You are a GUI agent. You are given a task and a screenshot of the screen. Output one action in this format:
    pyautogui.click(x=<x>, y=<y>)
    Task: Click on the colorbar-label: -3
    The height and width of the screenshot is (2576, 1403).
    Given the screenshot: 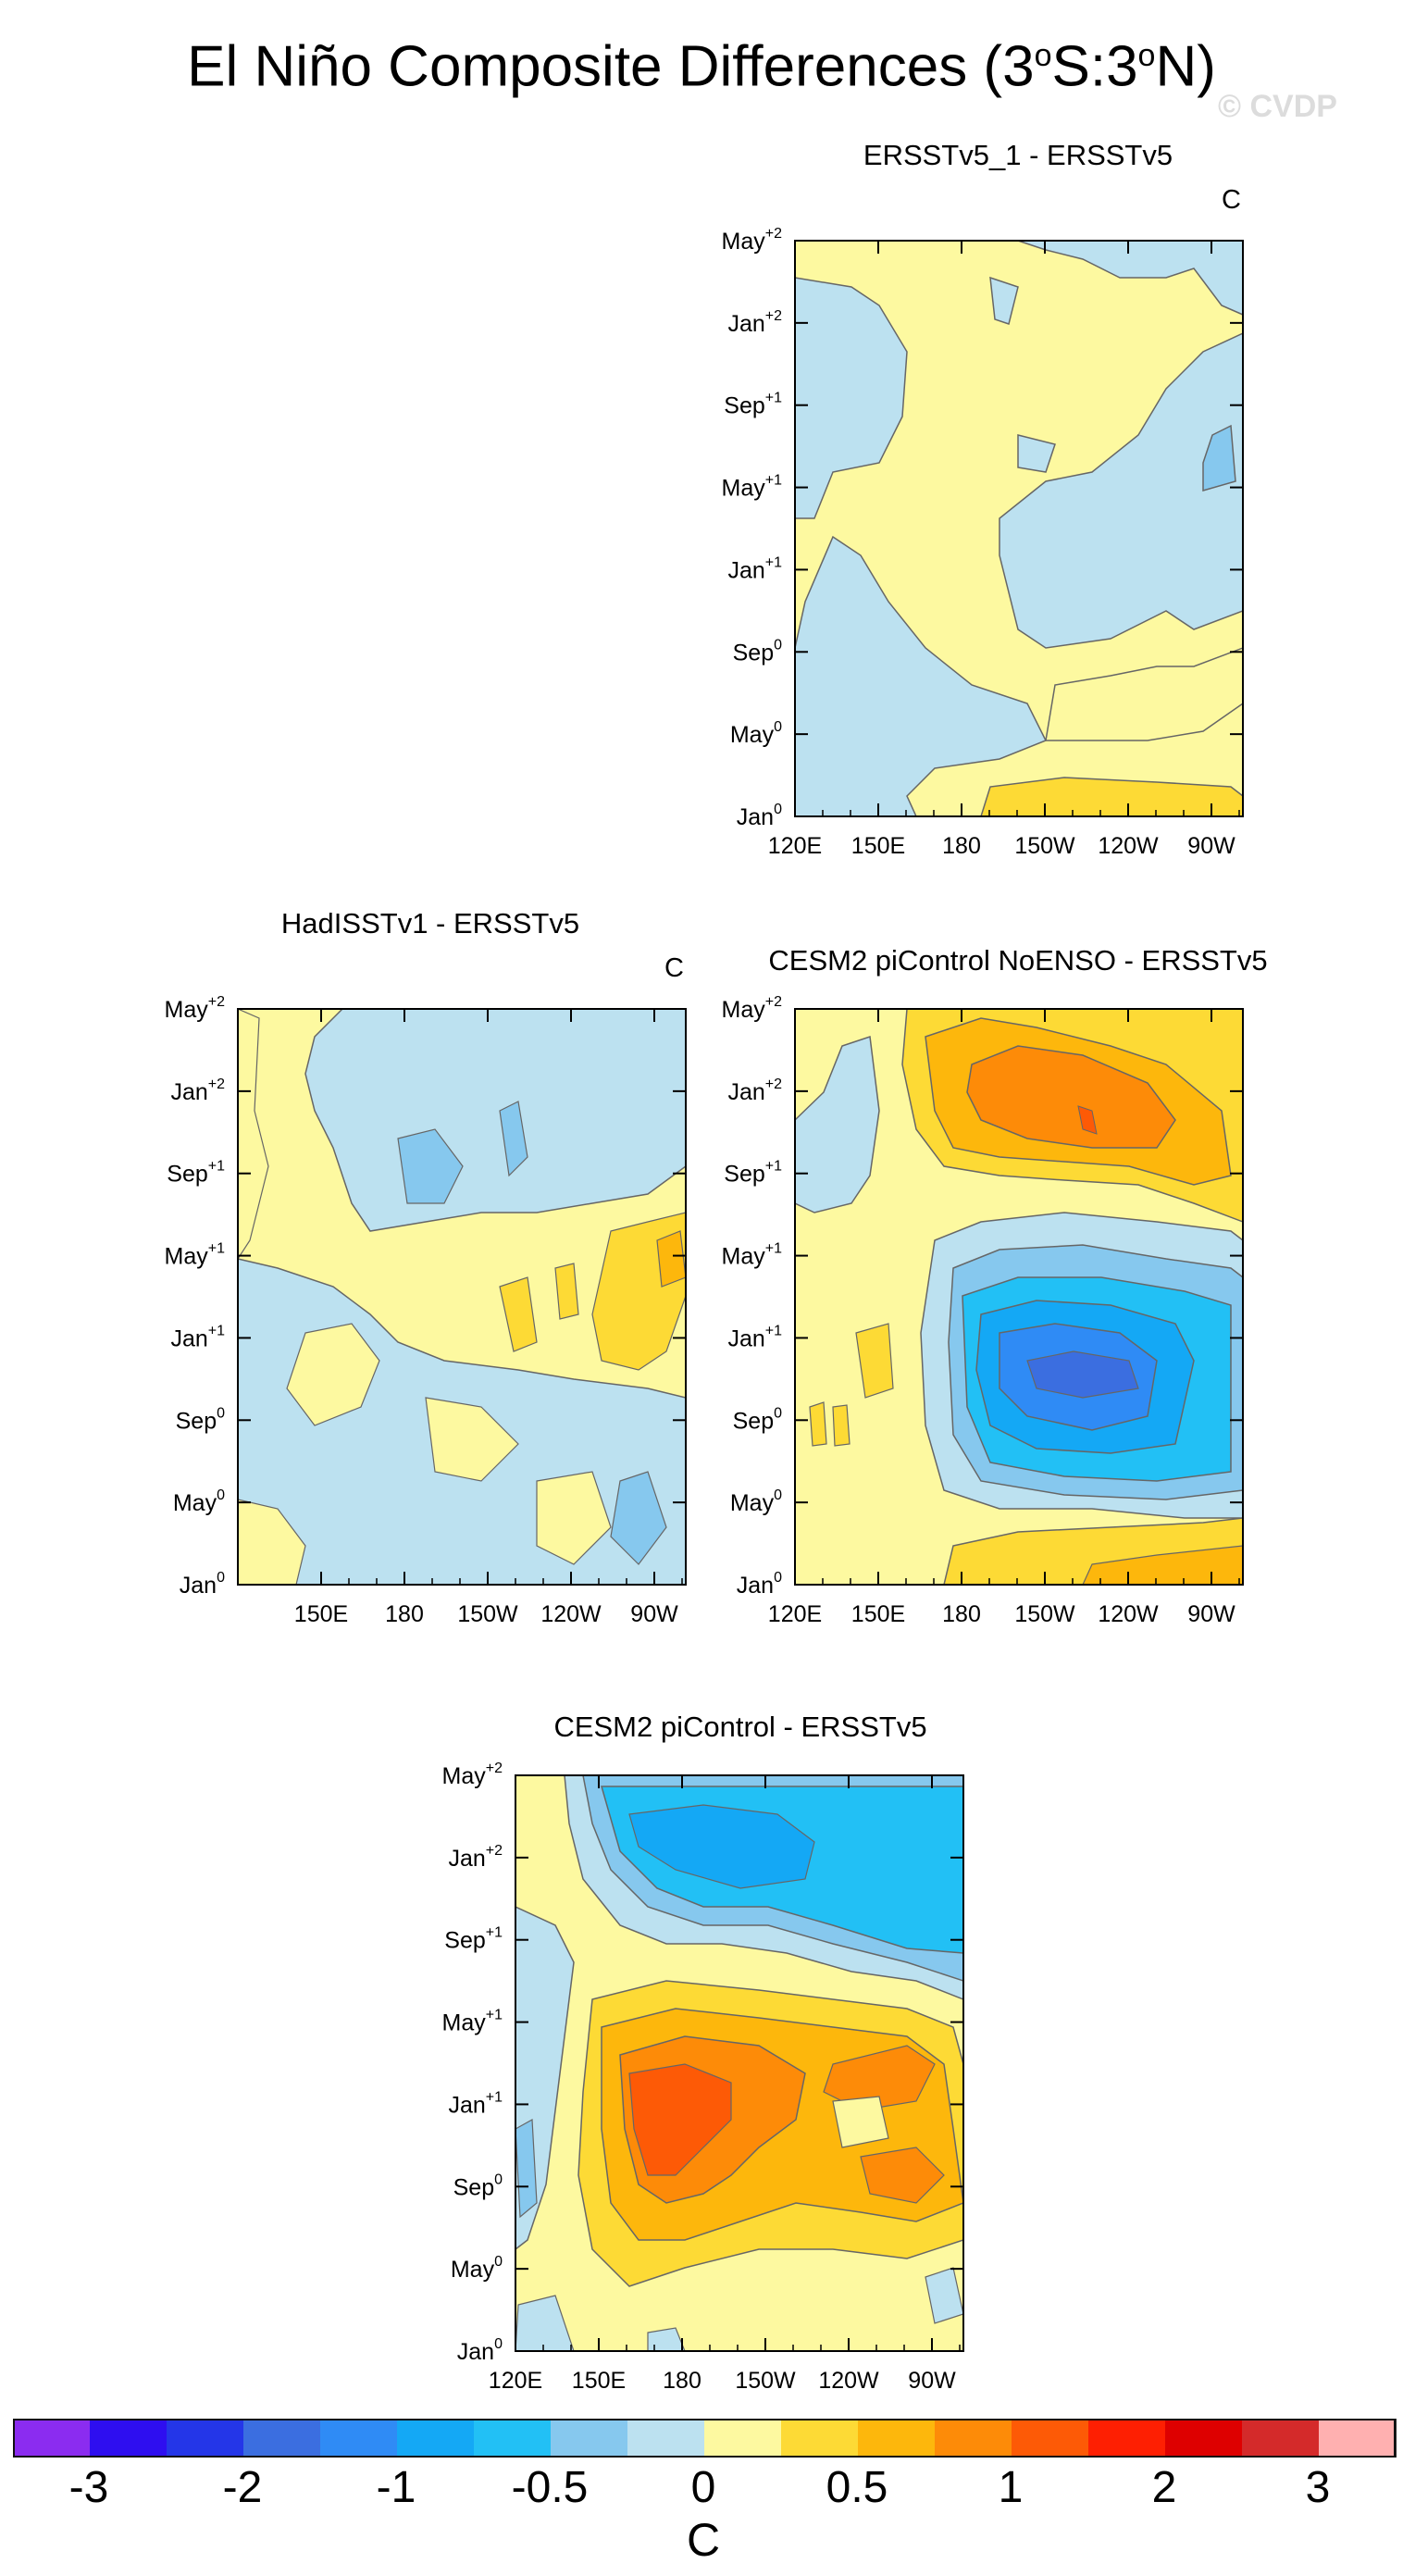 What is the action you would take?
    pyautogui.click(x=88, y=2487)
    